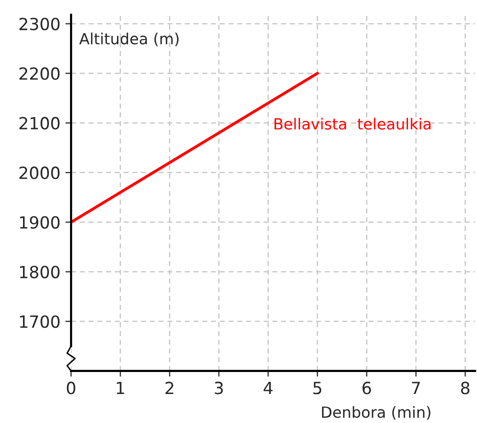  I want to click on x-tick-label: 7, so click(416, 388).